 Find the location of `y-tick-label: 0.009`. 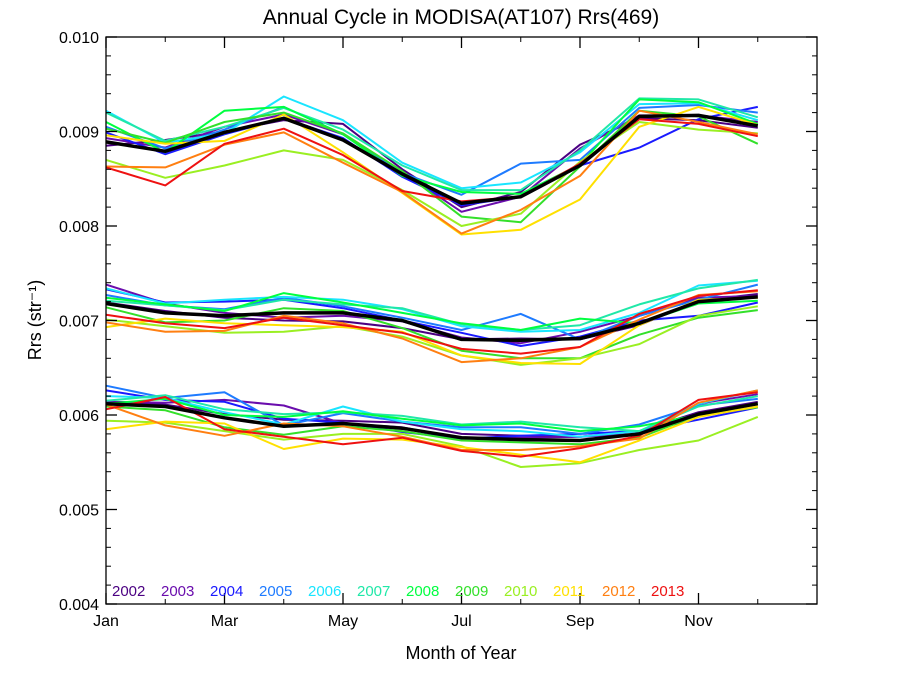

y-tick-label: 0.009 is located at coordinates (79, 133).